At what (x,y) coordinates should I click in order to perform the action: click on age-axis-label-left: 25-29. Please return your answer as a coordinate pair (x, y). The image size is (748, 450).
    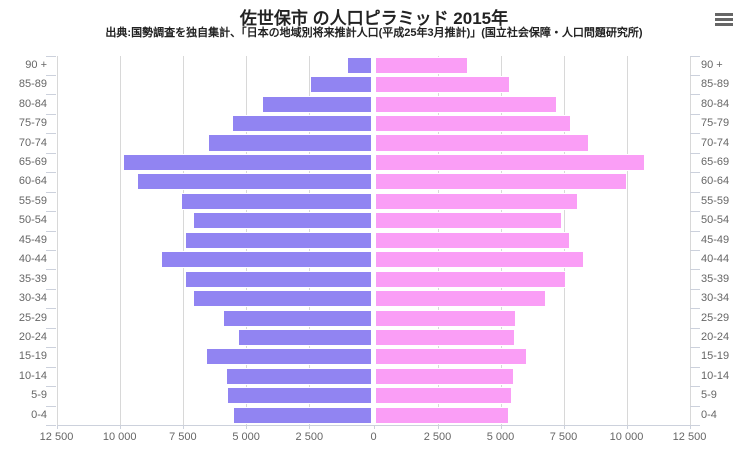
    Looking at the image, I should click on (32, 317).